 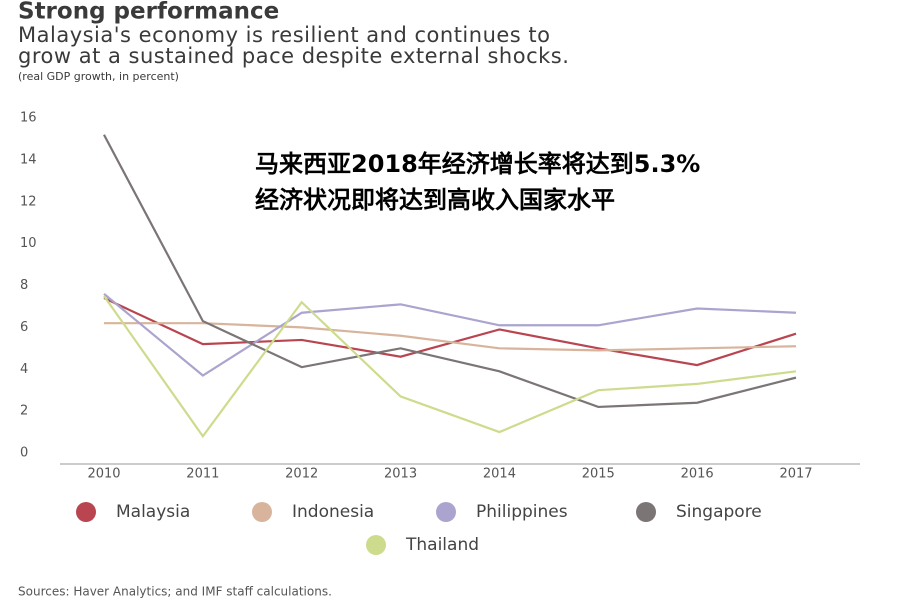 What do you see at coordinates (24, 369) in the screenshot?
I see `y-tick-label: 4` at bounding box center [24, 369].